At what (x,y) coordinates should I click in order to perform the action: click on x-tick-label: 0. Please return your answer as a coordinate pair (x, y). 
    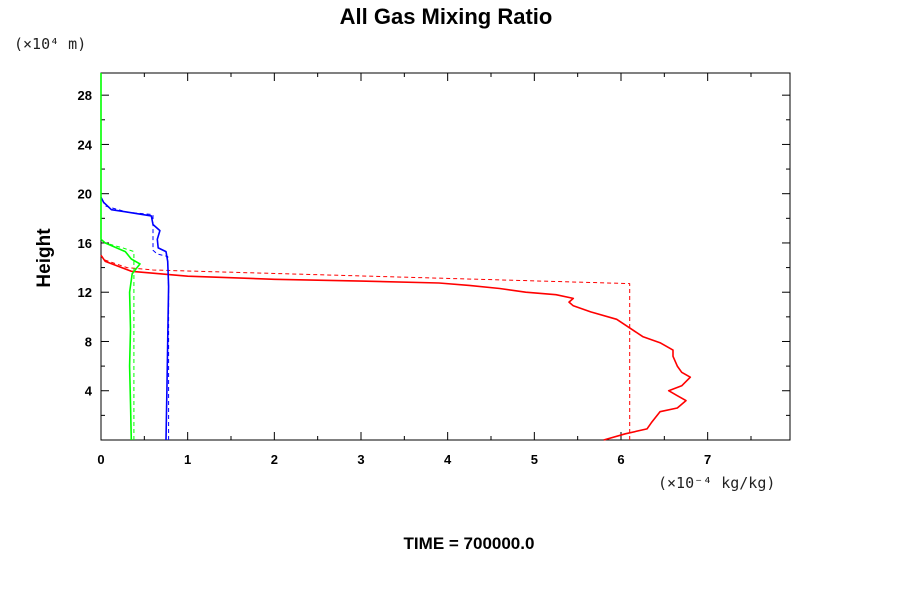
    Looking at the image, I should click on (100, 459).